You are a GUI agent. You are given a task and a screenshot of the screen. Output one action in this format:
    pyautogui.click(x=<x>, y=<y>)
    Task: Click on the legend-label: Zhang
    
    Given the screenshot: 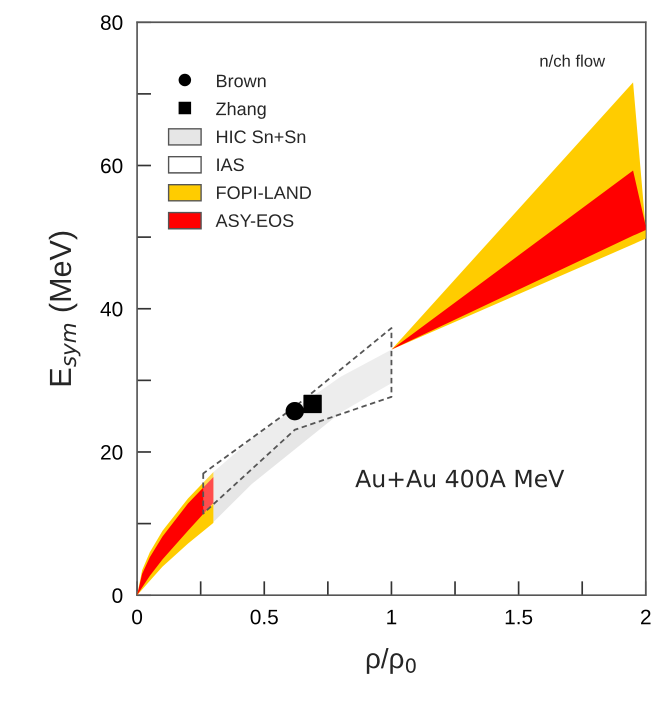 What is the action you would take?
    pyautogui.click(x=241, y=110)
    